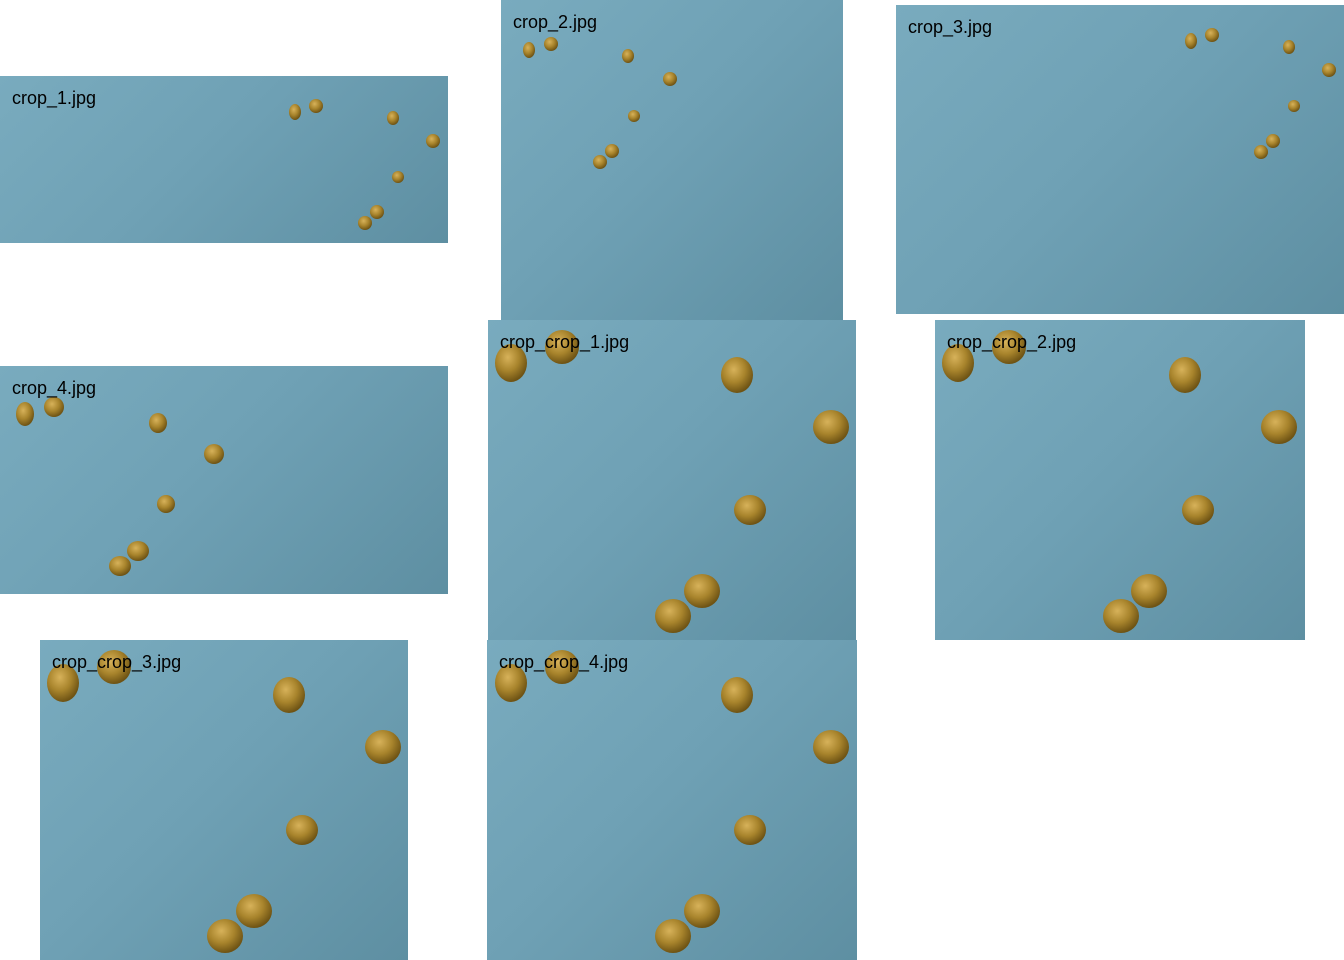 The height and width of the screenshot is (960, 1344). I want to click on image-tile-label: crop_2.jpg, so click(555, 22).